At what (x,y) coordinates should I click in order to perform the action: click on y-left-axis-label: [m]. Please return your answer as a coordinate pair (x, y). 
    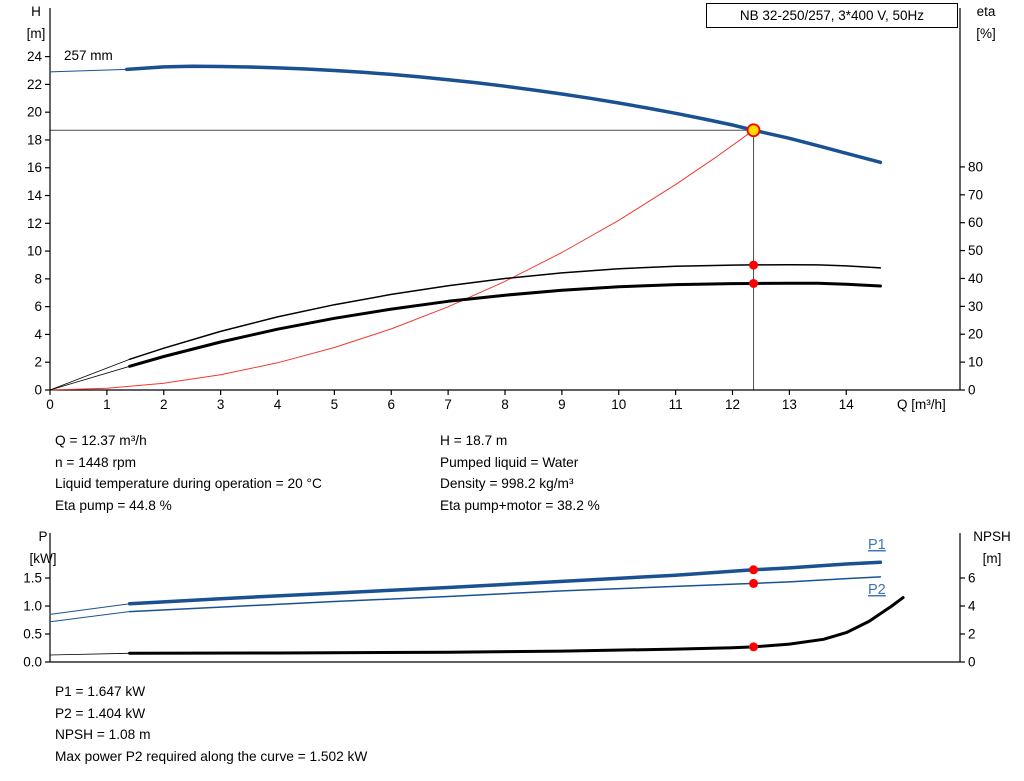
    Looking at the image, I should click on (36, 33).